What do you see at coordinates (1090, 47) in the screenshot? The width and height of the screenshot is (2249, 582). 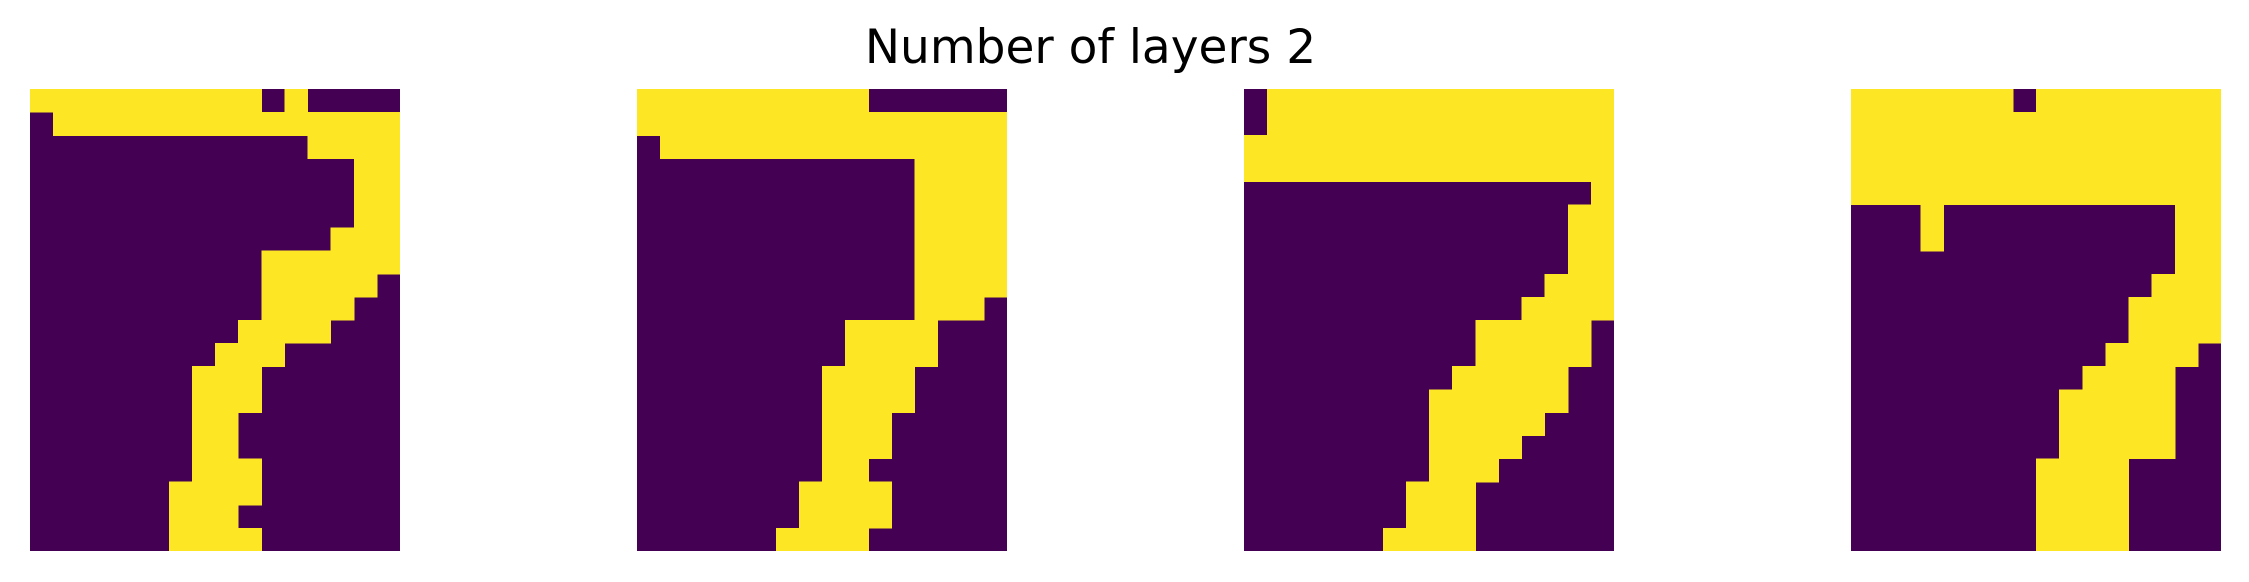 I see `figure-title: Number of layers 2` at bounding box center [1090, 47].